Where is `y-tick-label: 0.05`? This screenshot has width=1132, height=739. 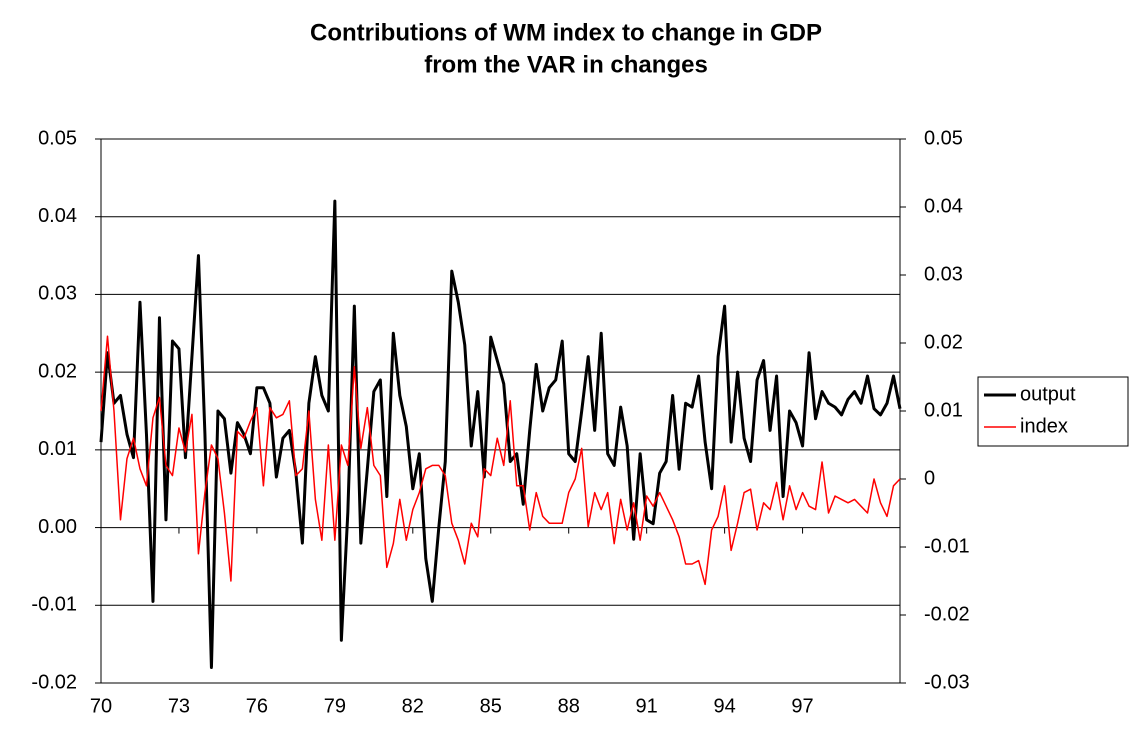 y-tick-label: 0.05 is located at coordinates (57, 138).